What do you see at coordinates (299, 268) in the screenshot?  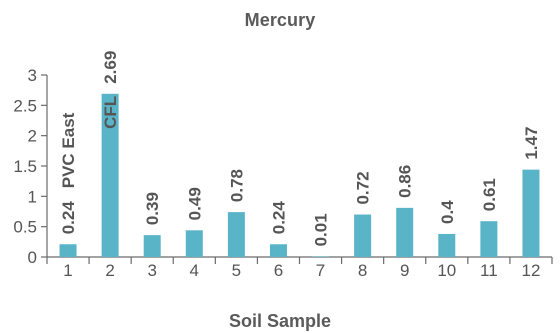 I see `x-axis: 1 2 3 4 5 6 7 8 9 10 11 12` at bounding box center [299, 268].